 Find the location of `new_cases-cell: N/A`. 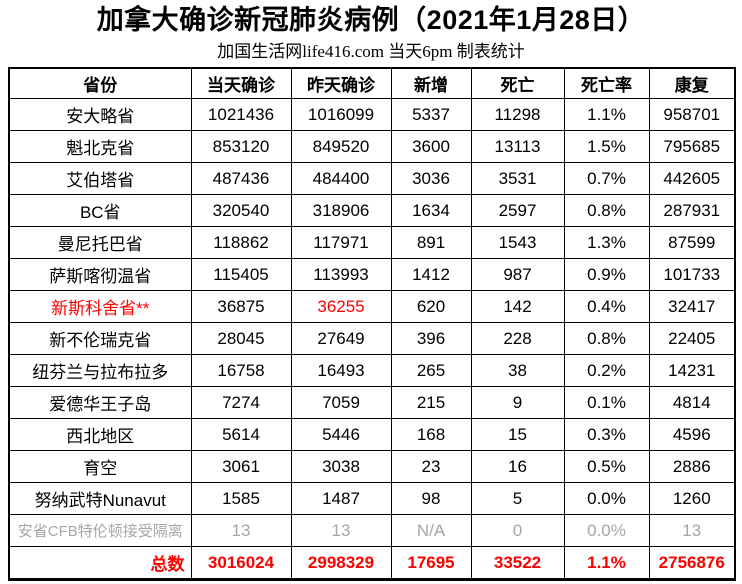

new_cases-cell: N/A is located at coordinates (431, 530).